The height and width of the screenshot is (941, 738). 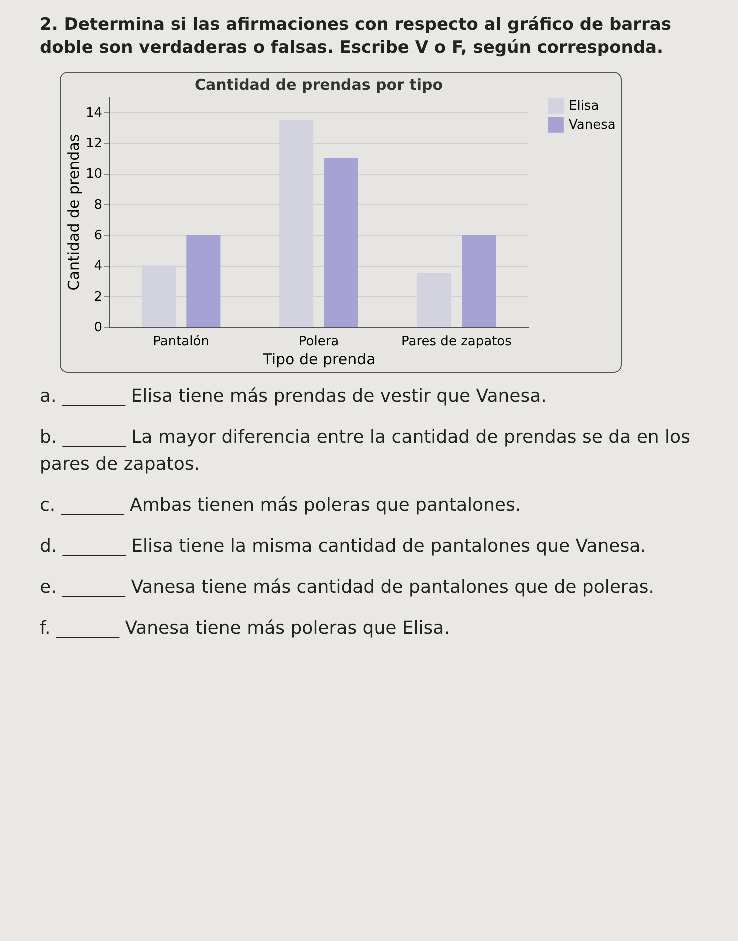 I want to click on text: e. _______ Vanesa tiene más cantidad de pantalones que de poleras., so click(x=348, y=588).